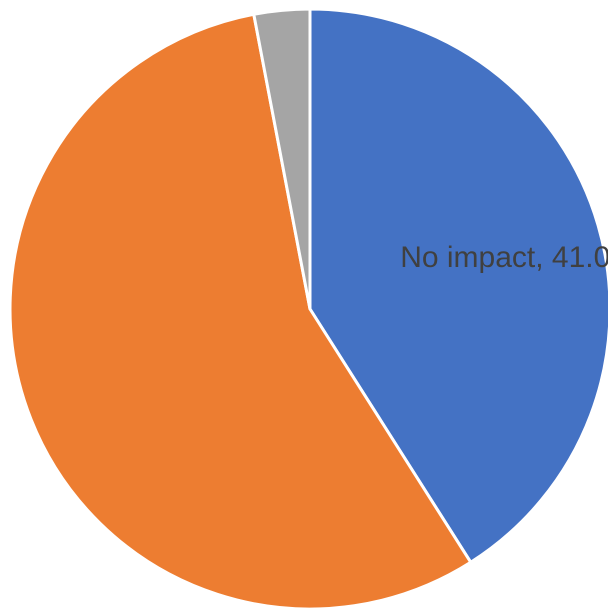 The width and height of the screenshot is (608, 616). I want to click on pie-data-labels: No impact, 41.0%, so click(504, 257).